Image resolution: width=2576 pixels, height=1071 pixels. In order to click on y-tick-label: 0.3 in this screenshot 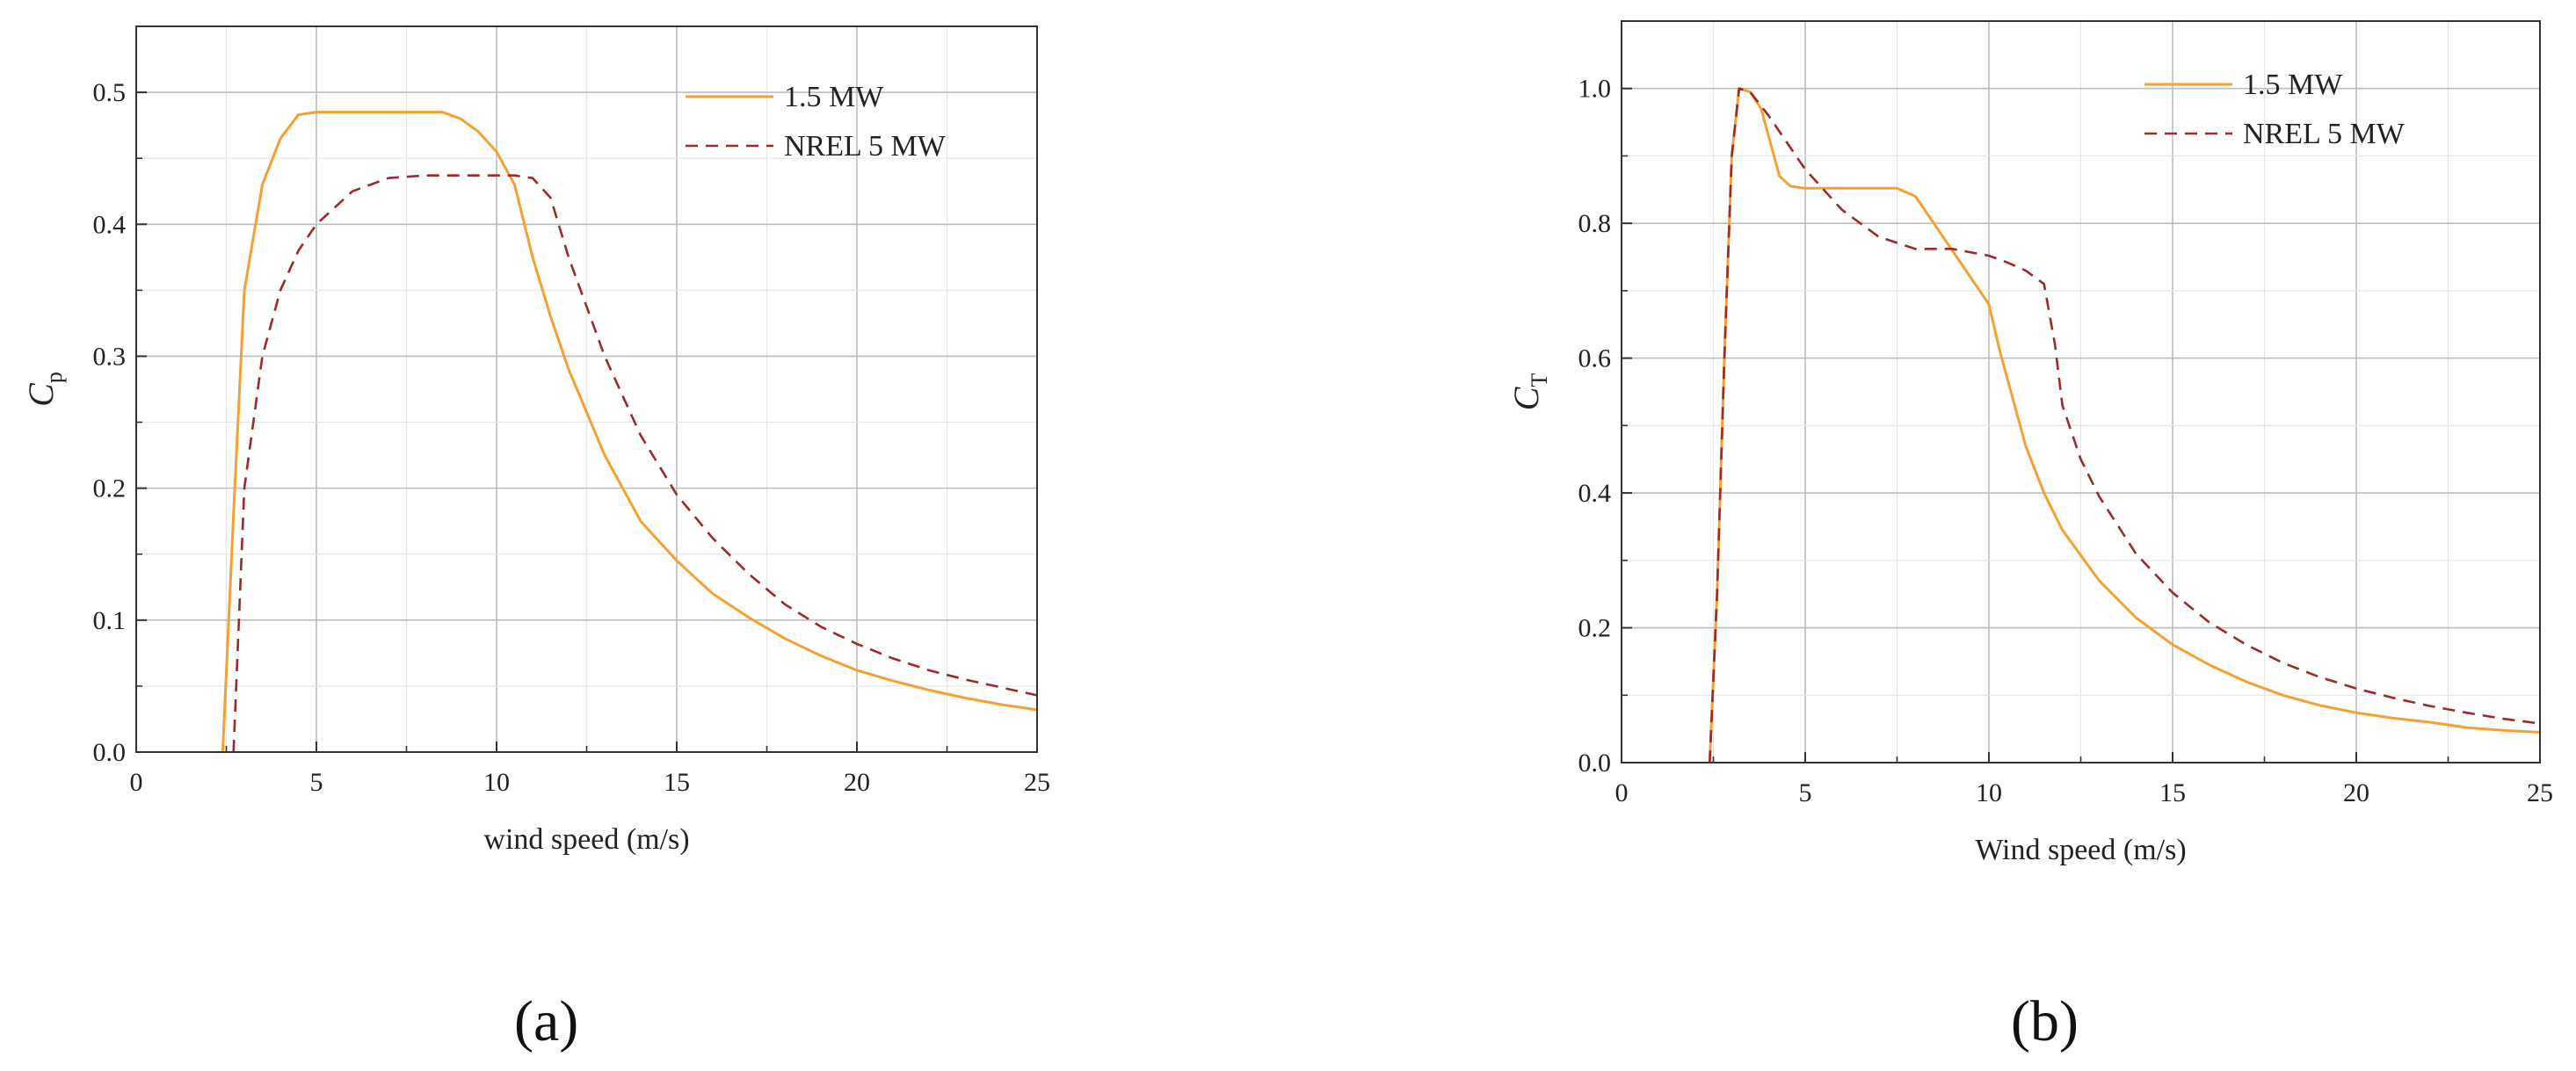, I will do `click(110, 356)`.